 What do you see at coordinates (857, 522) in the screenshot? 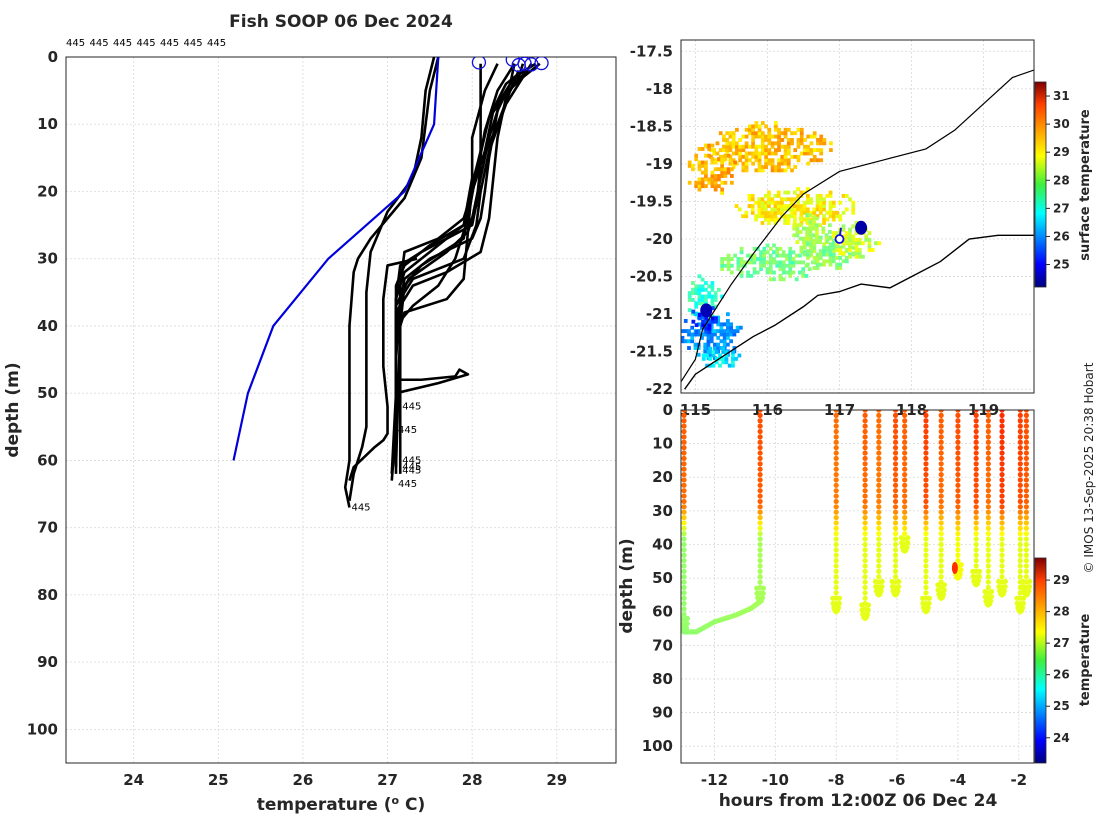
I see `timeseries-data` at bounding box center [857, 522].